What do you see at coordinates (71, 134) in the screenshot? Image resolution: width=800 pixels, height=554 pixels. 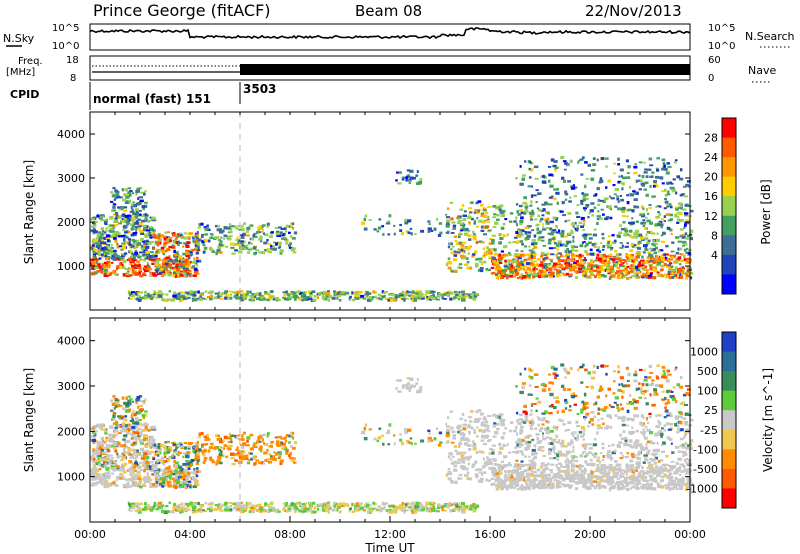 I see `power-ytick-label-3: 4000` at bounding box center [71, 134].